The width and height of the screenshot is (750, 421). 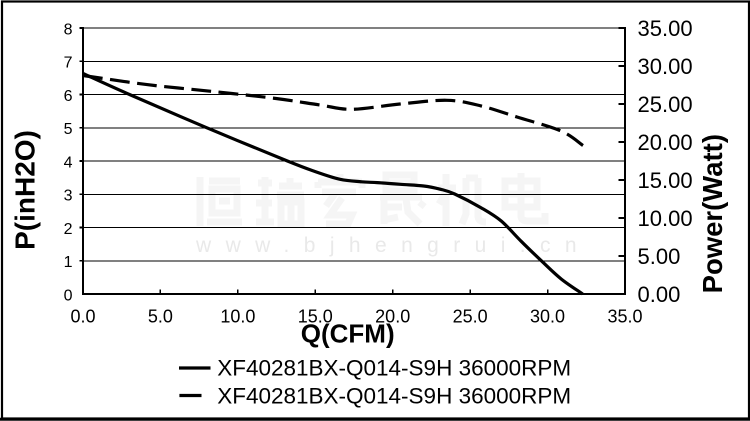 I want to click on svg-text: 8, so click(x=68, y=29).